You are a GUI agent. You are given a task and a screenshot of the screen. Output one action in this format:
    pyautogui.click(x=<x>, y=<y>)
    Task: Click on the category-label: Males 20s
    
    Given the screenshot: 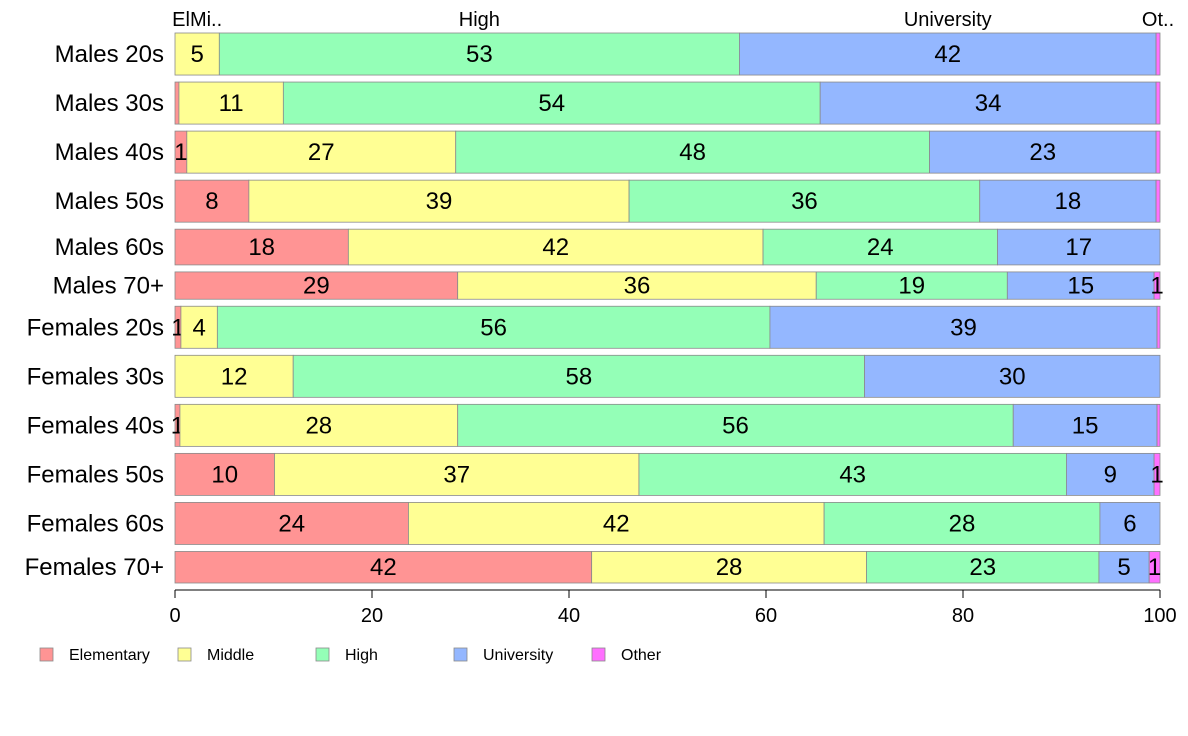 What is the action you would take?
    pyautogui.click(x=109, y=54)
    